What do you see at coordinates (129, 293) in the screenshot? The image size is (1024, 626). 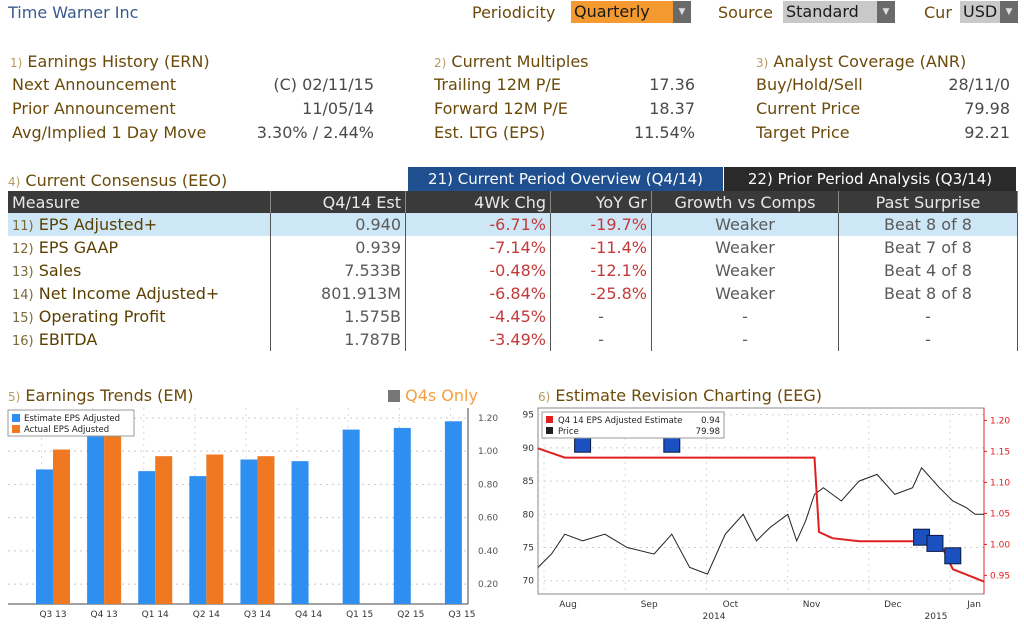 I see `measure-label: Net Income Adjusted+` at bounding box center [129, 293].